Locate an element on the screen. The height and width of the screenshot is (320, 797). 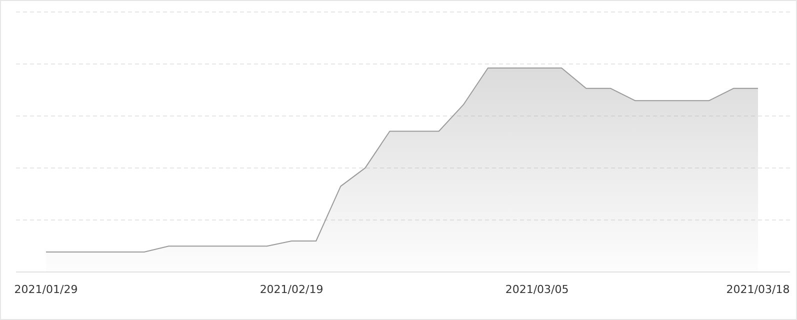
x-tick-label: 2021/03/18 is located at coordinates (758, 289).